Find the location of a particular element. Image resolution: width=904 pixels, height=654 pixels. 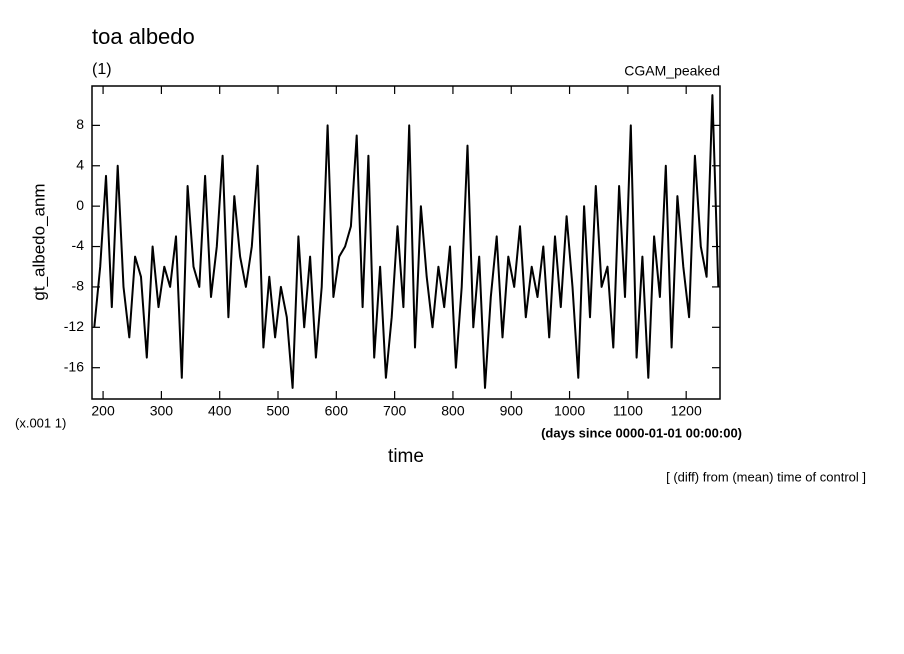

chart-subtitle: (1) is located at coordinates (102, 69).